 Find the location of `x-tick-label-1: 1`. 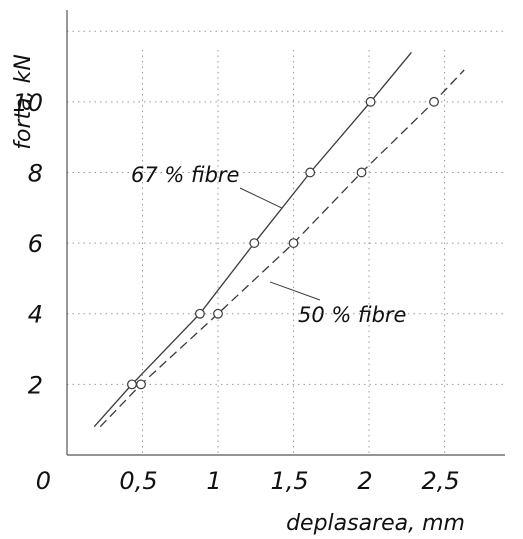

x-tick-label-1: 1 is located at coordinates (213, 481).